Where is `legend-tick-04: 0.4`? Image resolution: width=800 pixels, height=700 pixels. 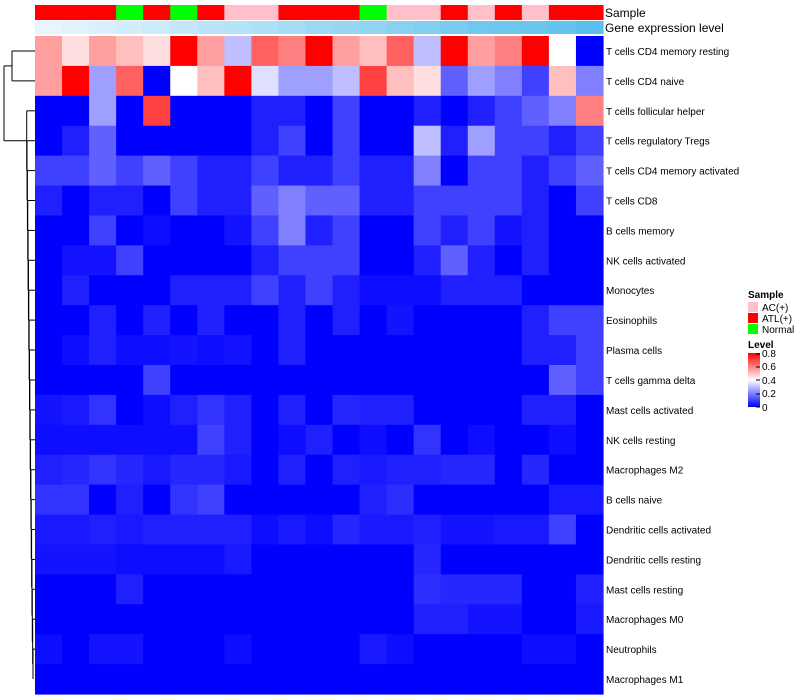 legend-tick-04: 0.4 is located at coordinates (769, 381).